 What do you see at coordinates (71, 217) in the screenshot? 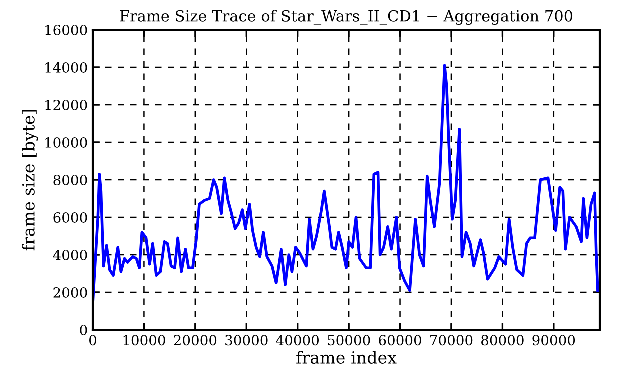
I see `y-tick-label: 6000` at bounding box center [71, 217].